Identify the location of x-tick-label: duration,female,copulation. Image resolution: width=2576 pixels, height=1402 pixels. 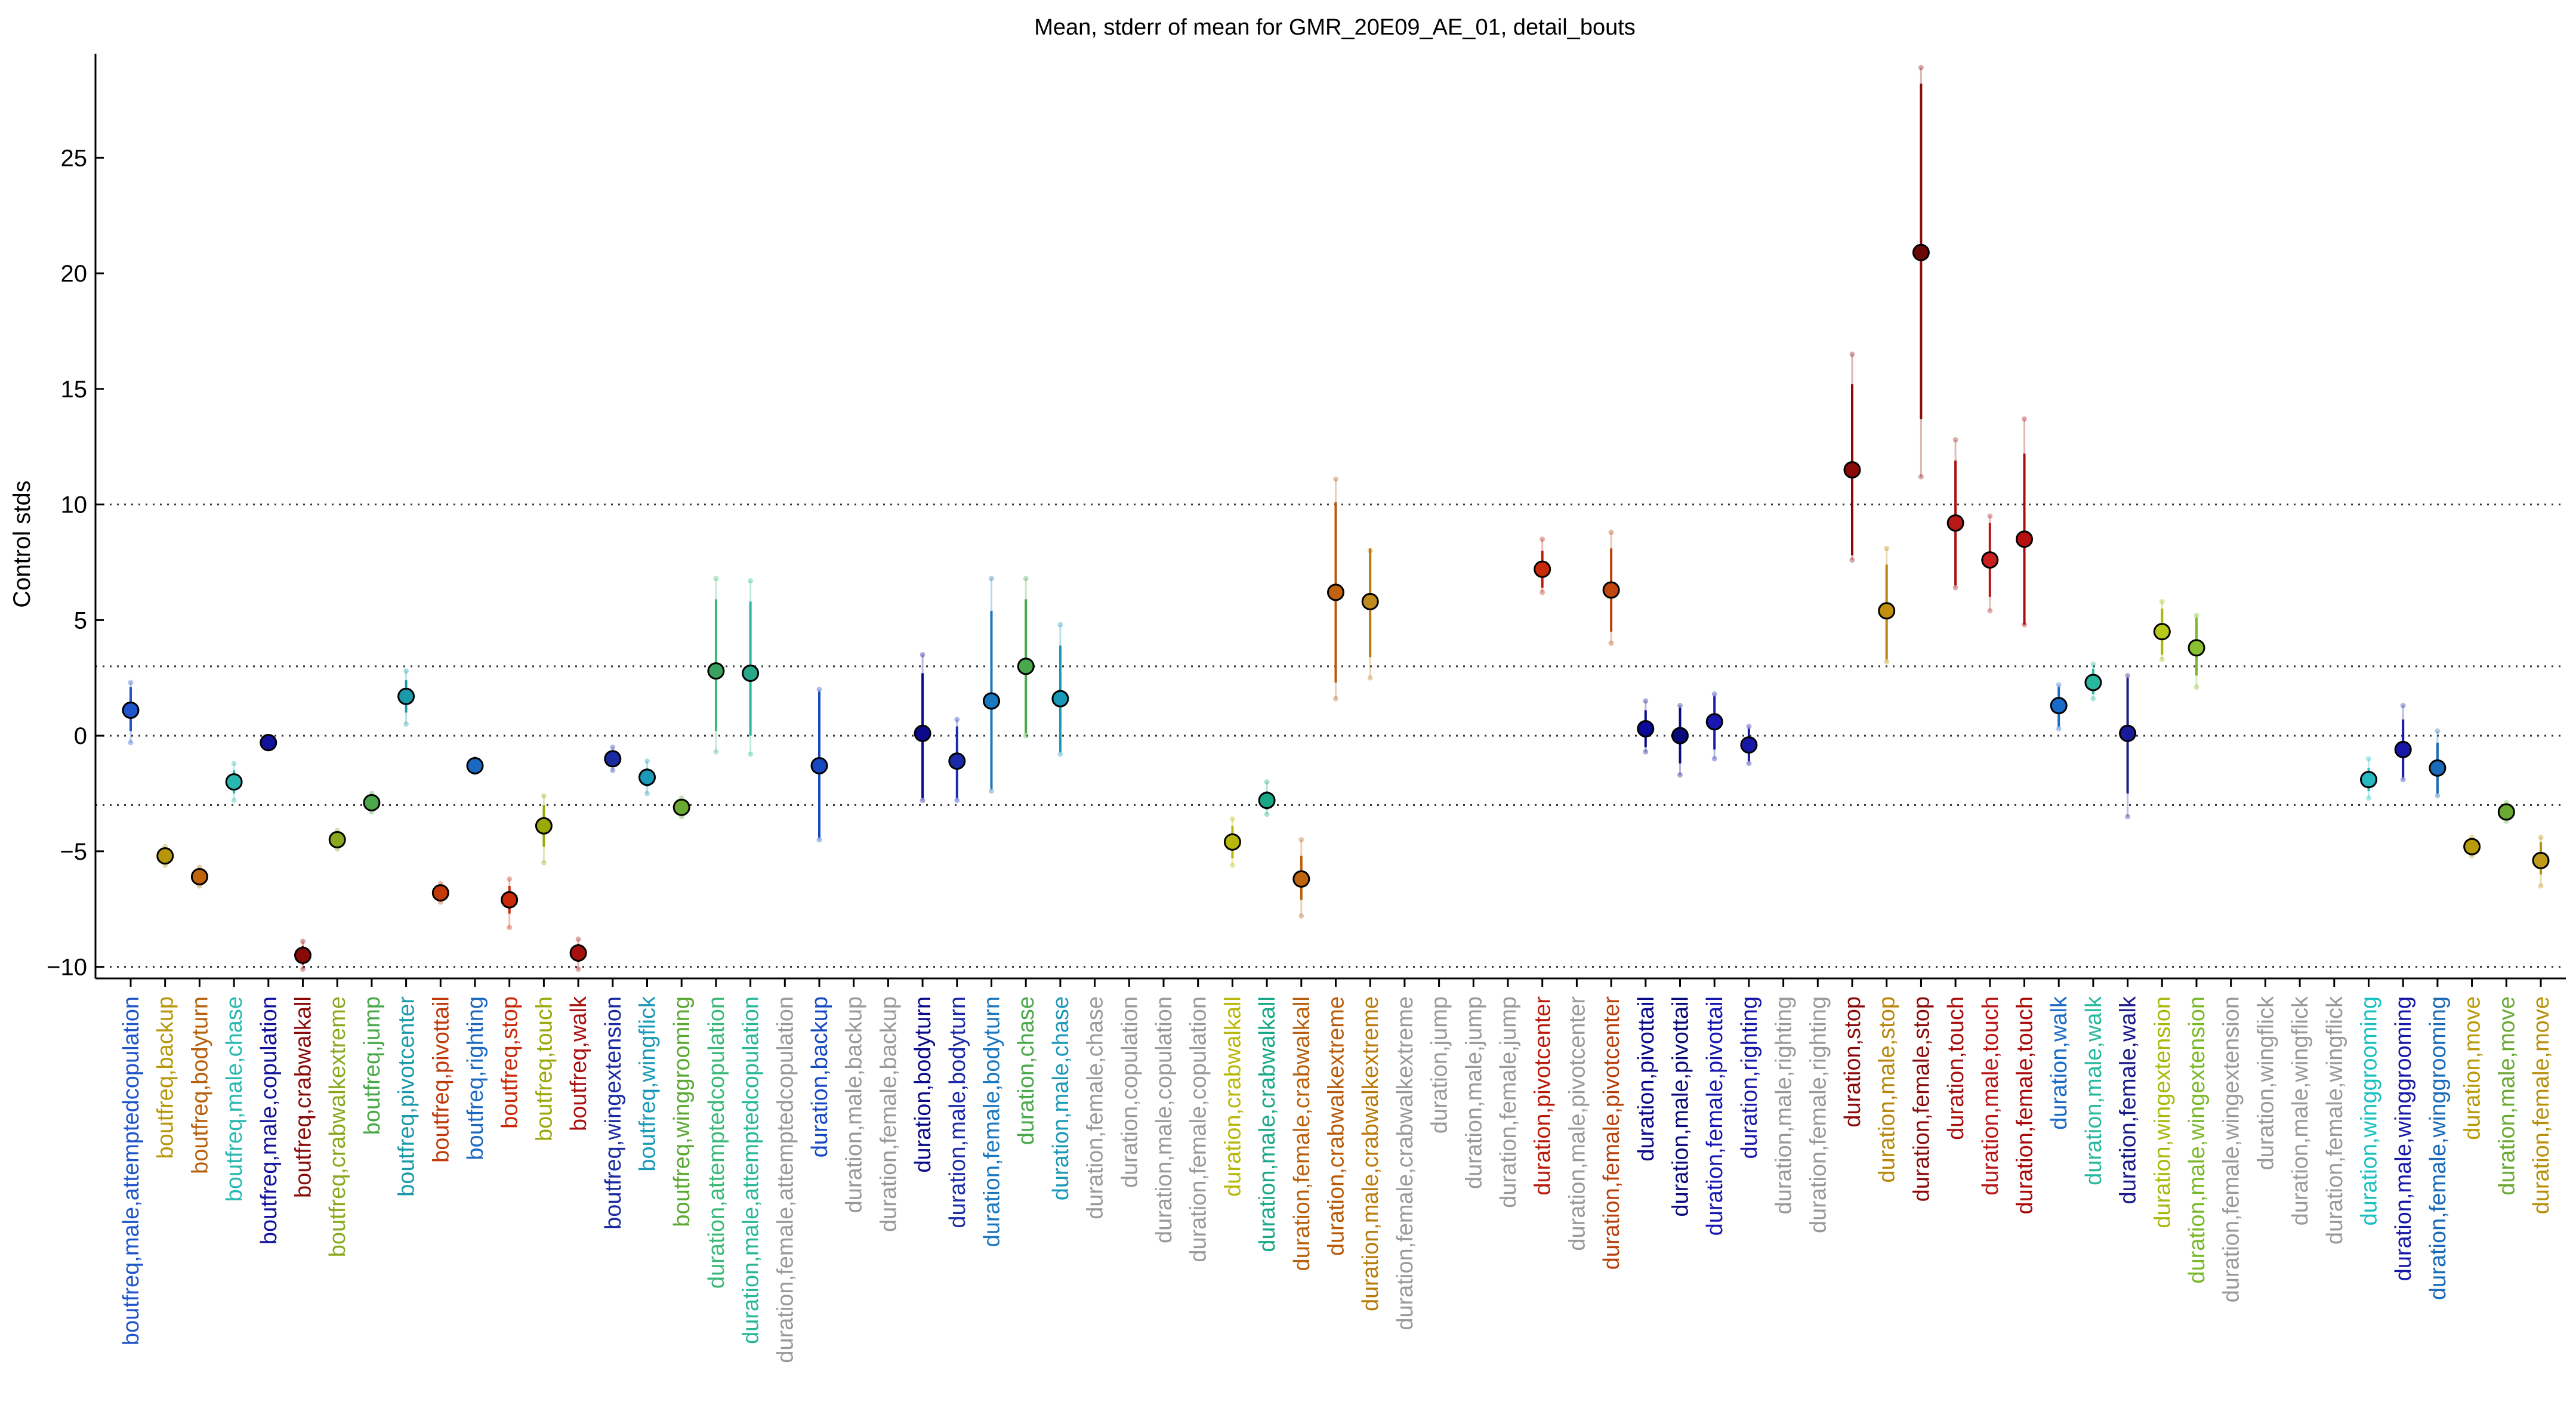
(1198, 1129).